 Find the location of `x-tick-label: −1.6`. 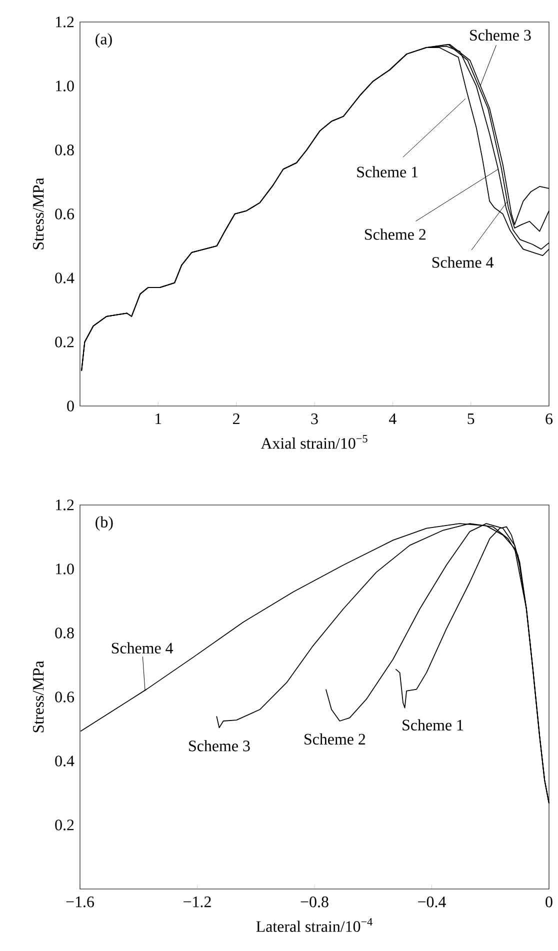

x-tick-label: −1.6 is located at coordinates (80, 902).